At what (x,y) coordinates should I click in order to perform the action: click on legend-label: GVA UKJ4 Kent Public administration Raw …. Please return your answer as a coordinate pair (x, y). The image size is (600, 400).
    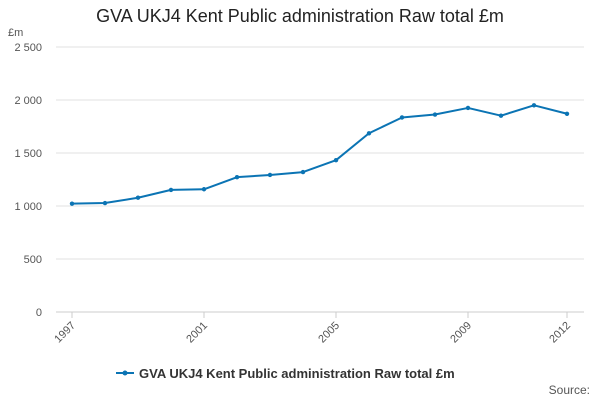
    Looking at the image, I should click on (297, 373).